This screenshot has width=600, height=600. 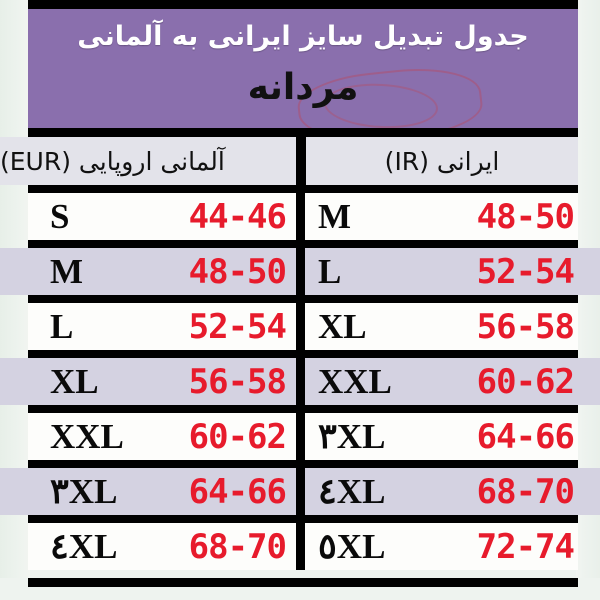 What do you see at coordinates (237, 381) in the screenshot?
I see `cell-eur-value: 56-58` at bounding box center [237, 381].